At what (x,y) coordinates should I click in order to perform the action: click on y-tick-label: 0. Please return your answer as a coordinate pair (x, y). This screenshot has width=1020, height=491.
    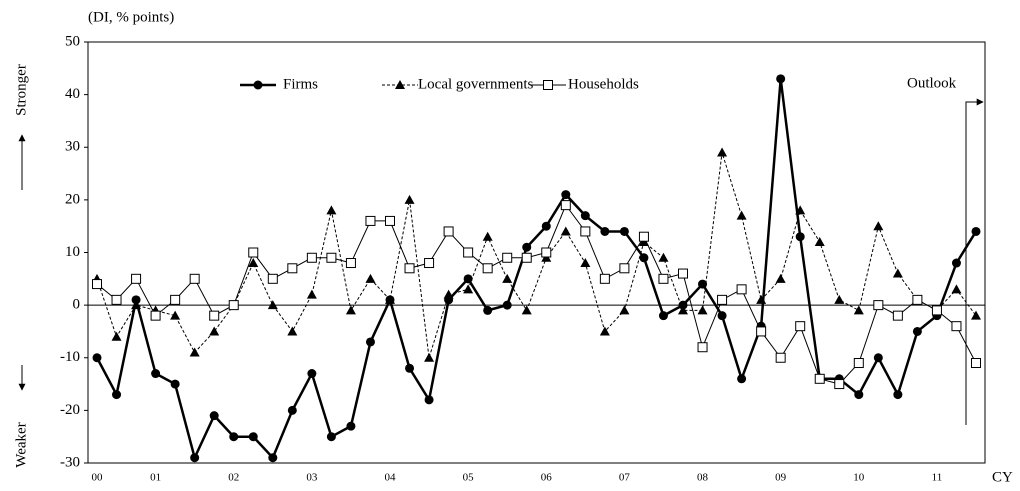
    Looking at the image, I should click on (77, 305).